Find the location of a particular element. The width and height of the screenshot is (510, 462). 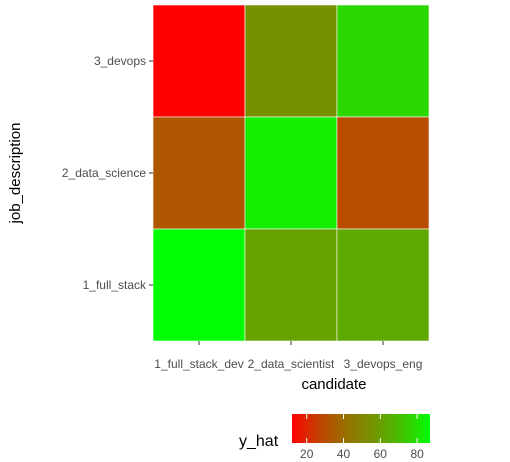

y-tick-label: 2_data_science is located at coordinates (104, 173).